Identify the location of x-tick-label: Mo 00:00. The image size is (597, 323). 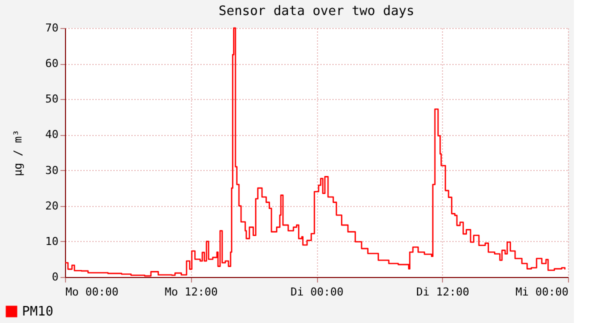
(92, 292).